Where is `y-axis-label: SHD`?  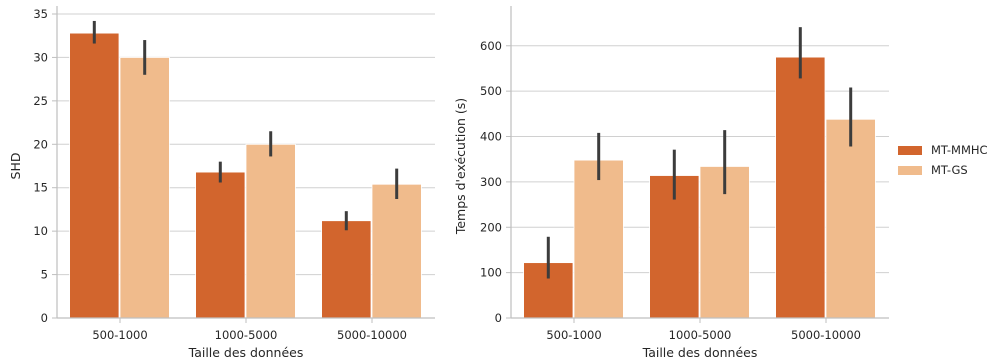
y-axis-label: SHD is located at coordinates (15, 166).